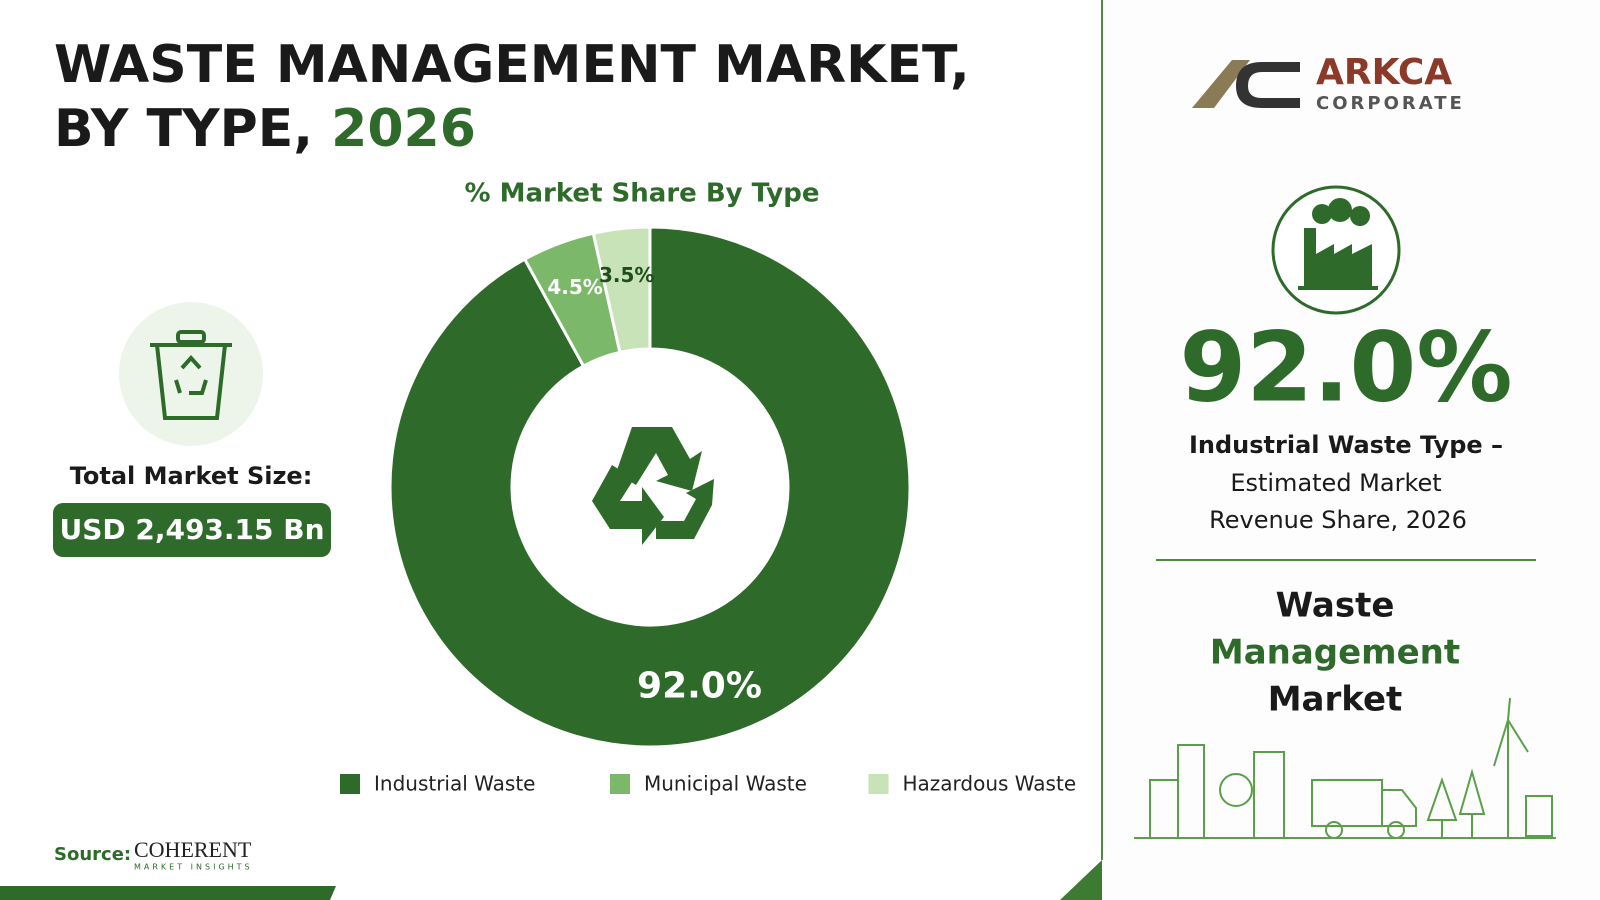 This screenshot has width=1600, height=900. What do you see at coordinates (92, 854) in the screenshot?
I see `source-label: Source:` at bounding box center [92, 854].